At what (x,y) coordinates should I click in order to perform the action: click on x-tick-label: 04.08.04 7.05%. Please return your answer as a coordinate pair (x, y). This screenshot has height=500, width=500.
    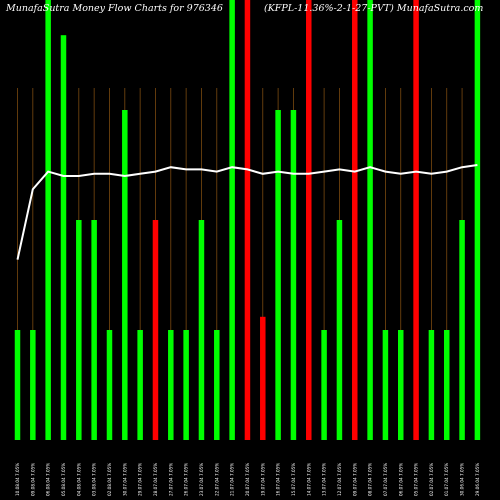
    Looking at the image, I should click on (78, 479).